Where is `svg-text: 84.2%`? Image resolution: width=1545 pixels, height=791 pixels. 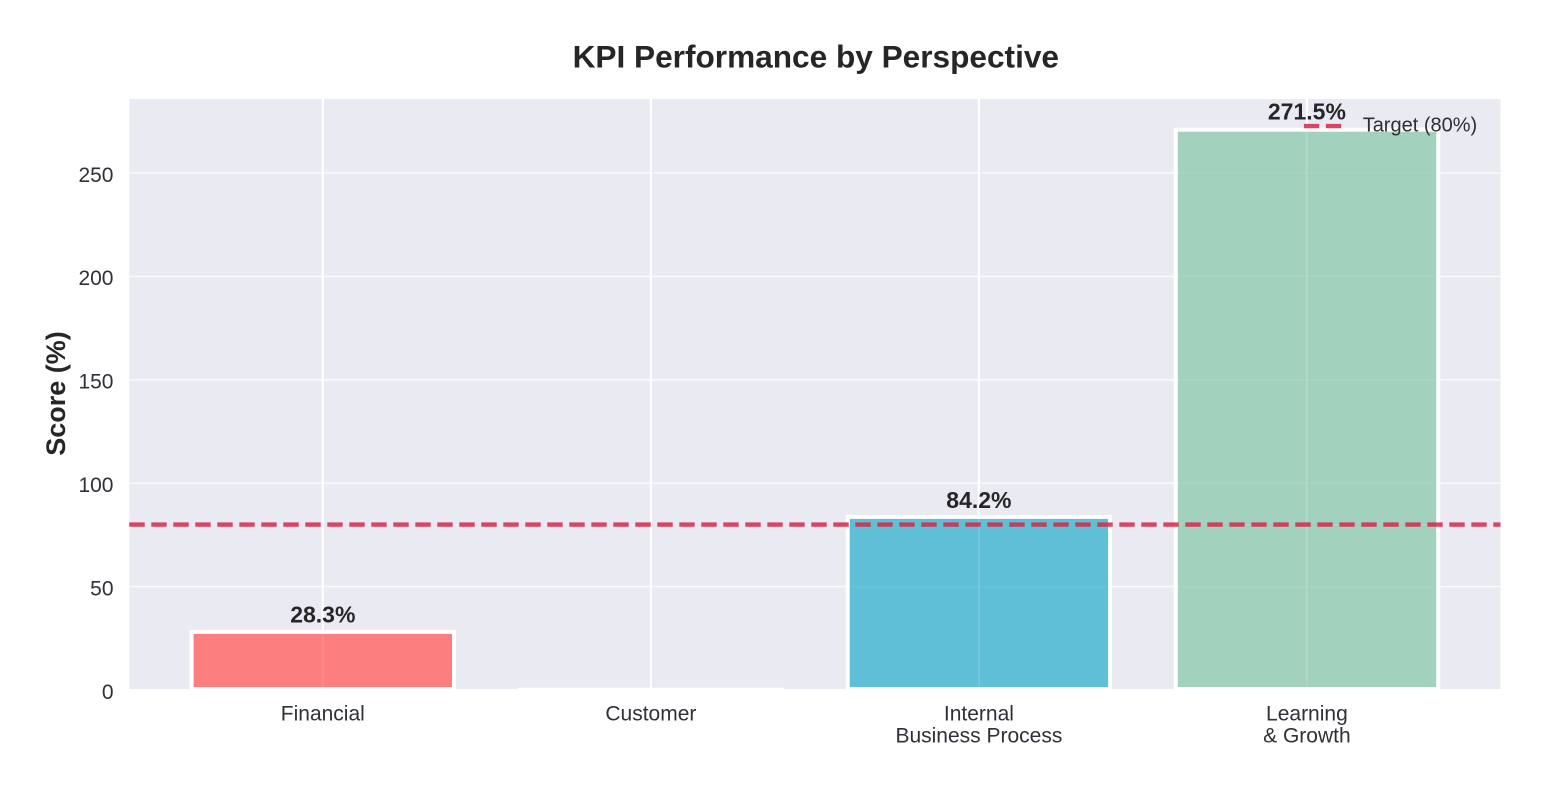 svg-text: 84.2% is located at coordinates (978, 500).